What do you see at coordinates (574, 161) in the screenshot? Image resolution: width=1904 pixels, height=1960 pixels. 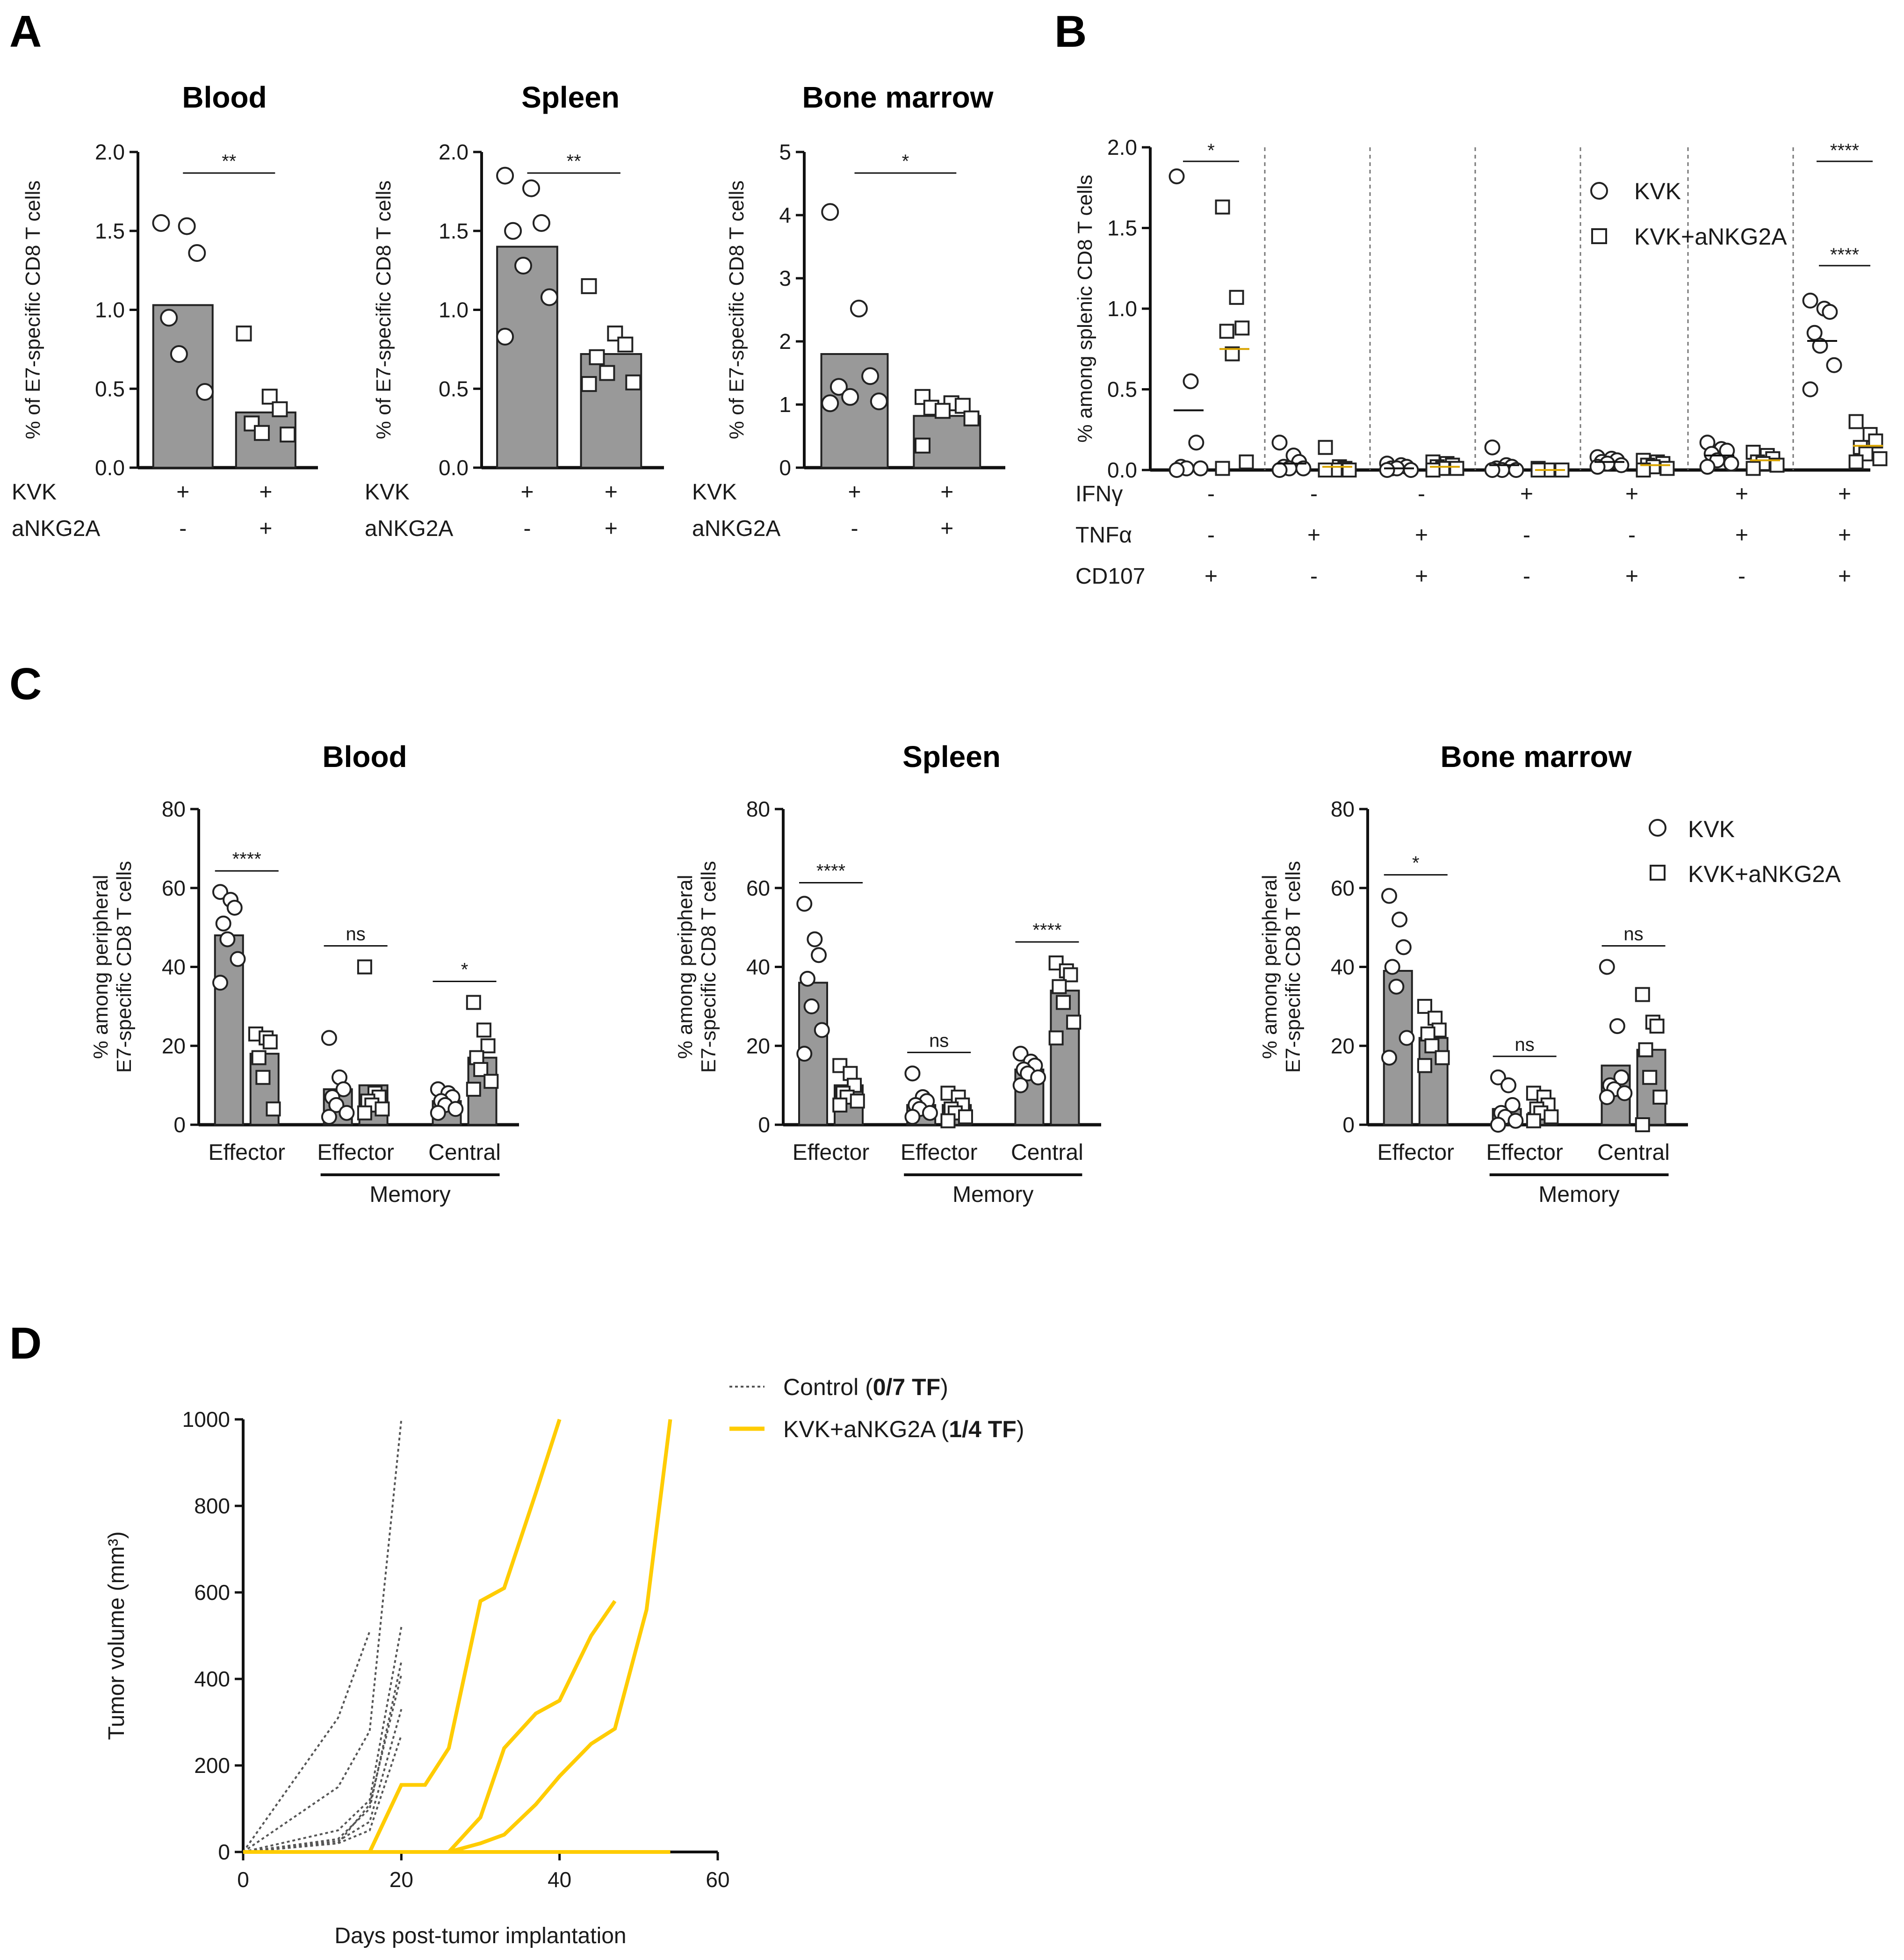 I see `significance-label: **` at bounding box center [574, 161].